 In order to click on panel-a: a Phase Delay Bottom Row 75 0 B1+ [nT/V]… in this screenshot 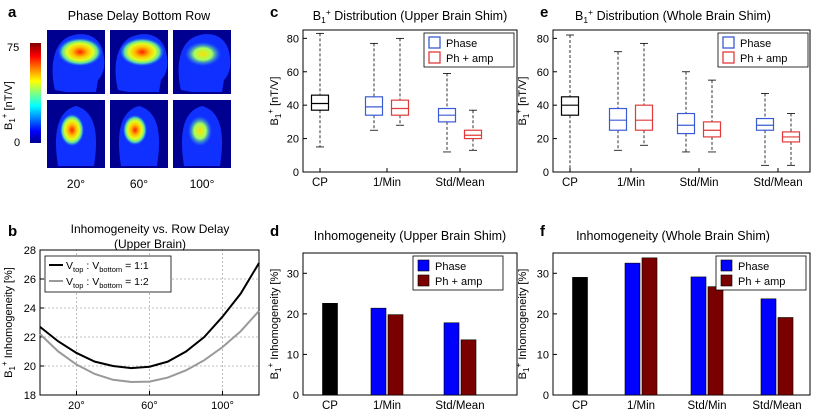, I will do `click(115, 97)`.